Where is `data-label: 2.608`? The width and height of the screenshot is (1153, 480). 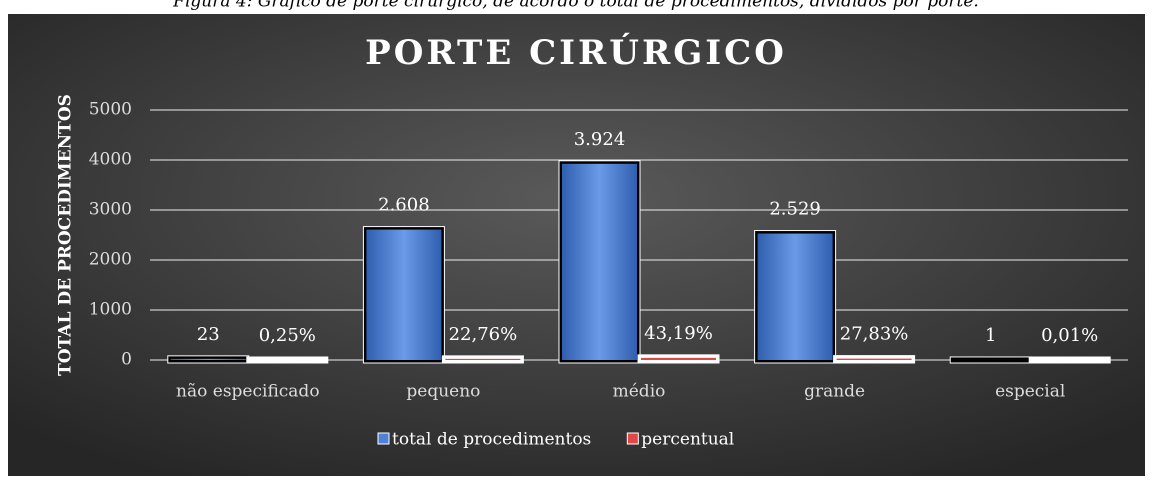 data-label: 2.608 is located at coordinates (404, 205).